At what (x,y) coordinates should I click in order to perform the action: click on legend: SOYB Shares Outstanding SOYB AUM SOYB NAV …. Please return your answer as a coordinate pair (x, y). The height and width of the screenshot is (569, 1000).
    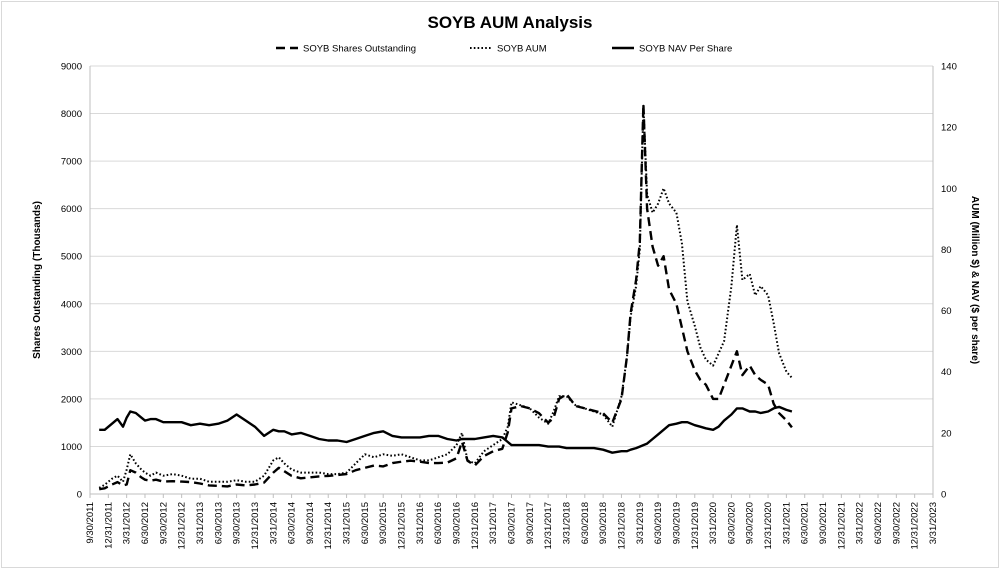
    Looking at the image, I should click on (504, 49).